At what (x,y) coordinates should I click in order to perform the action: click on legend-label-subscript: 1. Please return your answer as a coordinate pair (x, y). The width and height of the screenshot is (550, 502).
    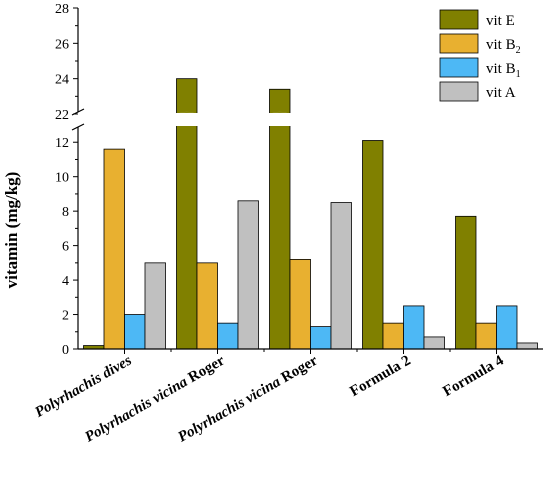
    Looking at the image, I should click on (518, 74).